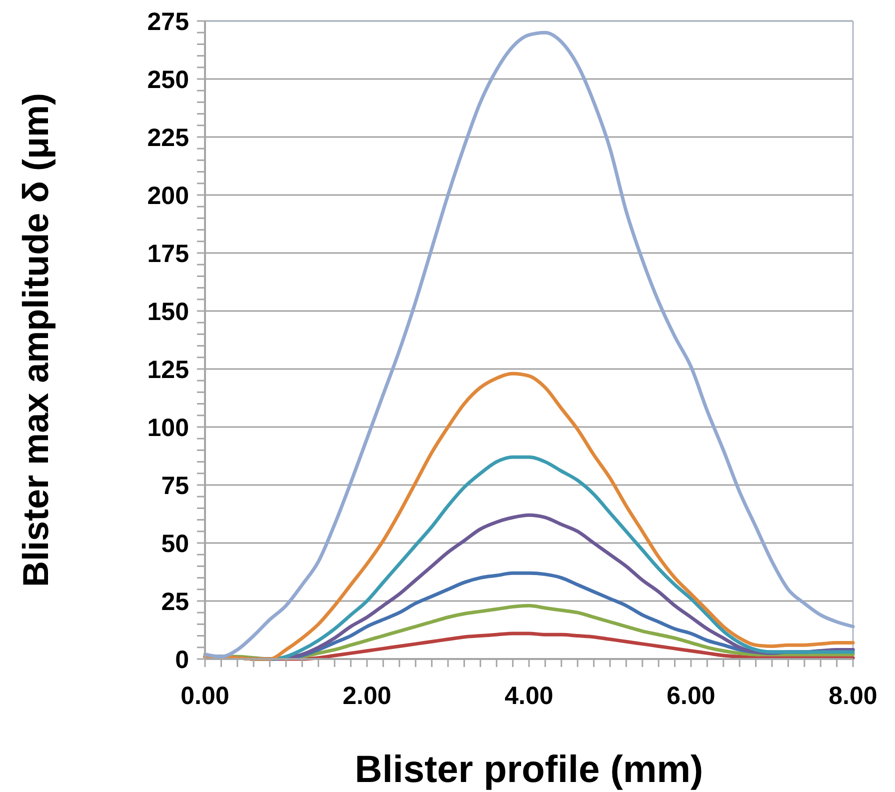  What do you see at coordinates (168, 22) in the screenshot?
I see `y-tick-label: 275` at bounding box center [168, 22].